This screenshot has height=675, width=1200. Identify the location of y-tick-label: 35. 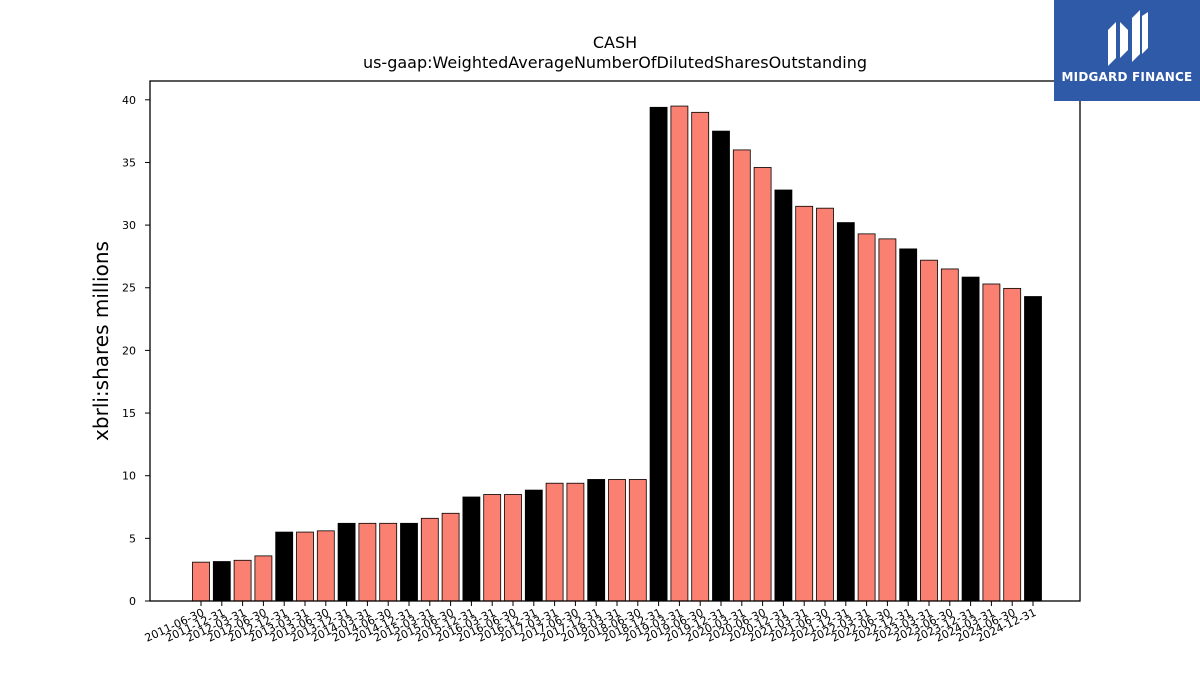
(129, 162).